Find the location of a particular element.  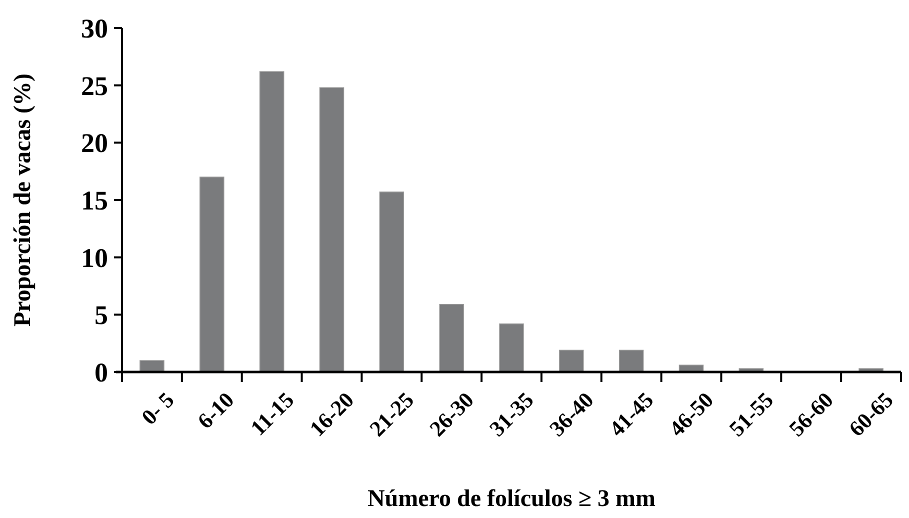

y-tick-label: 20 is located at coordinates (94, 143).